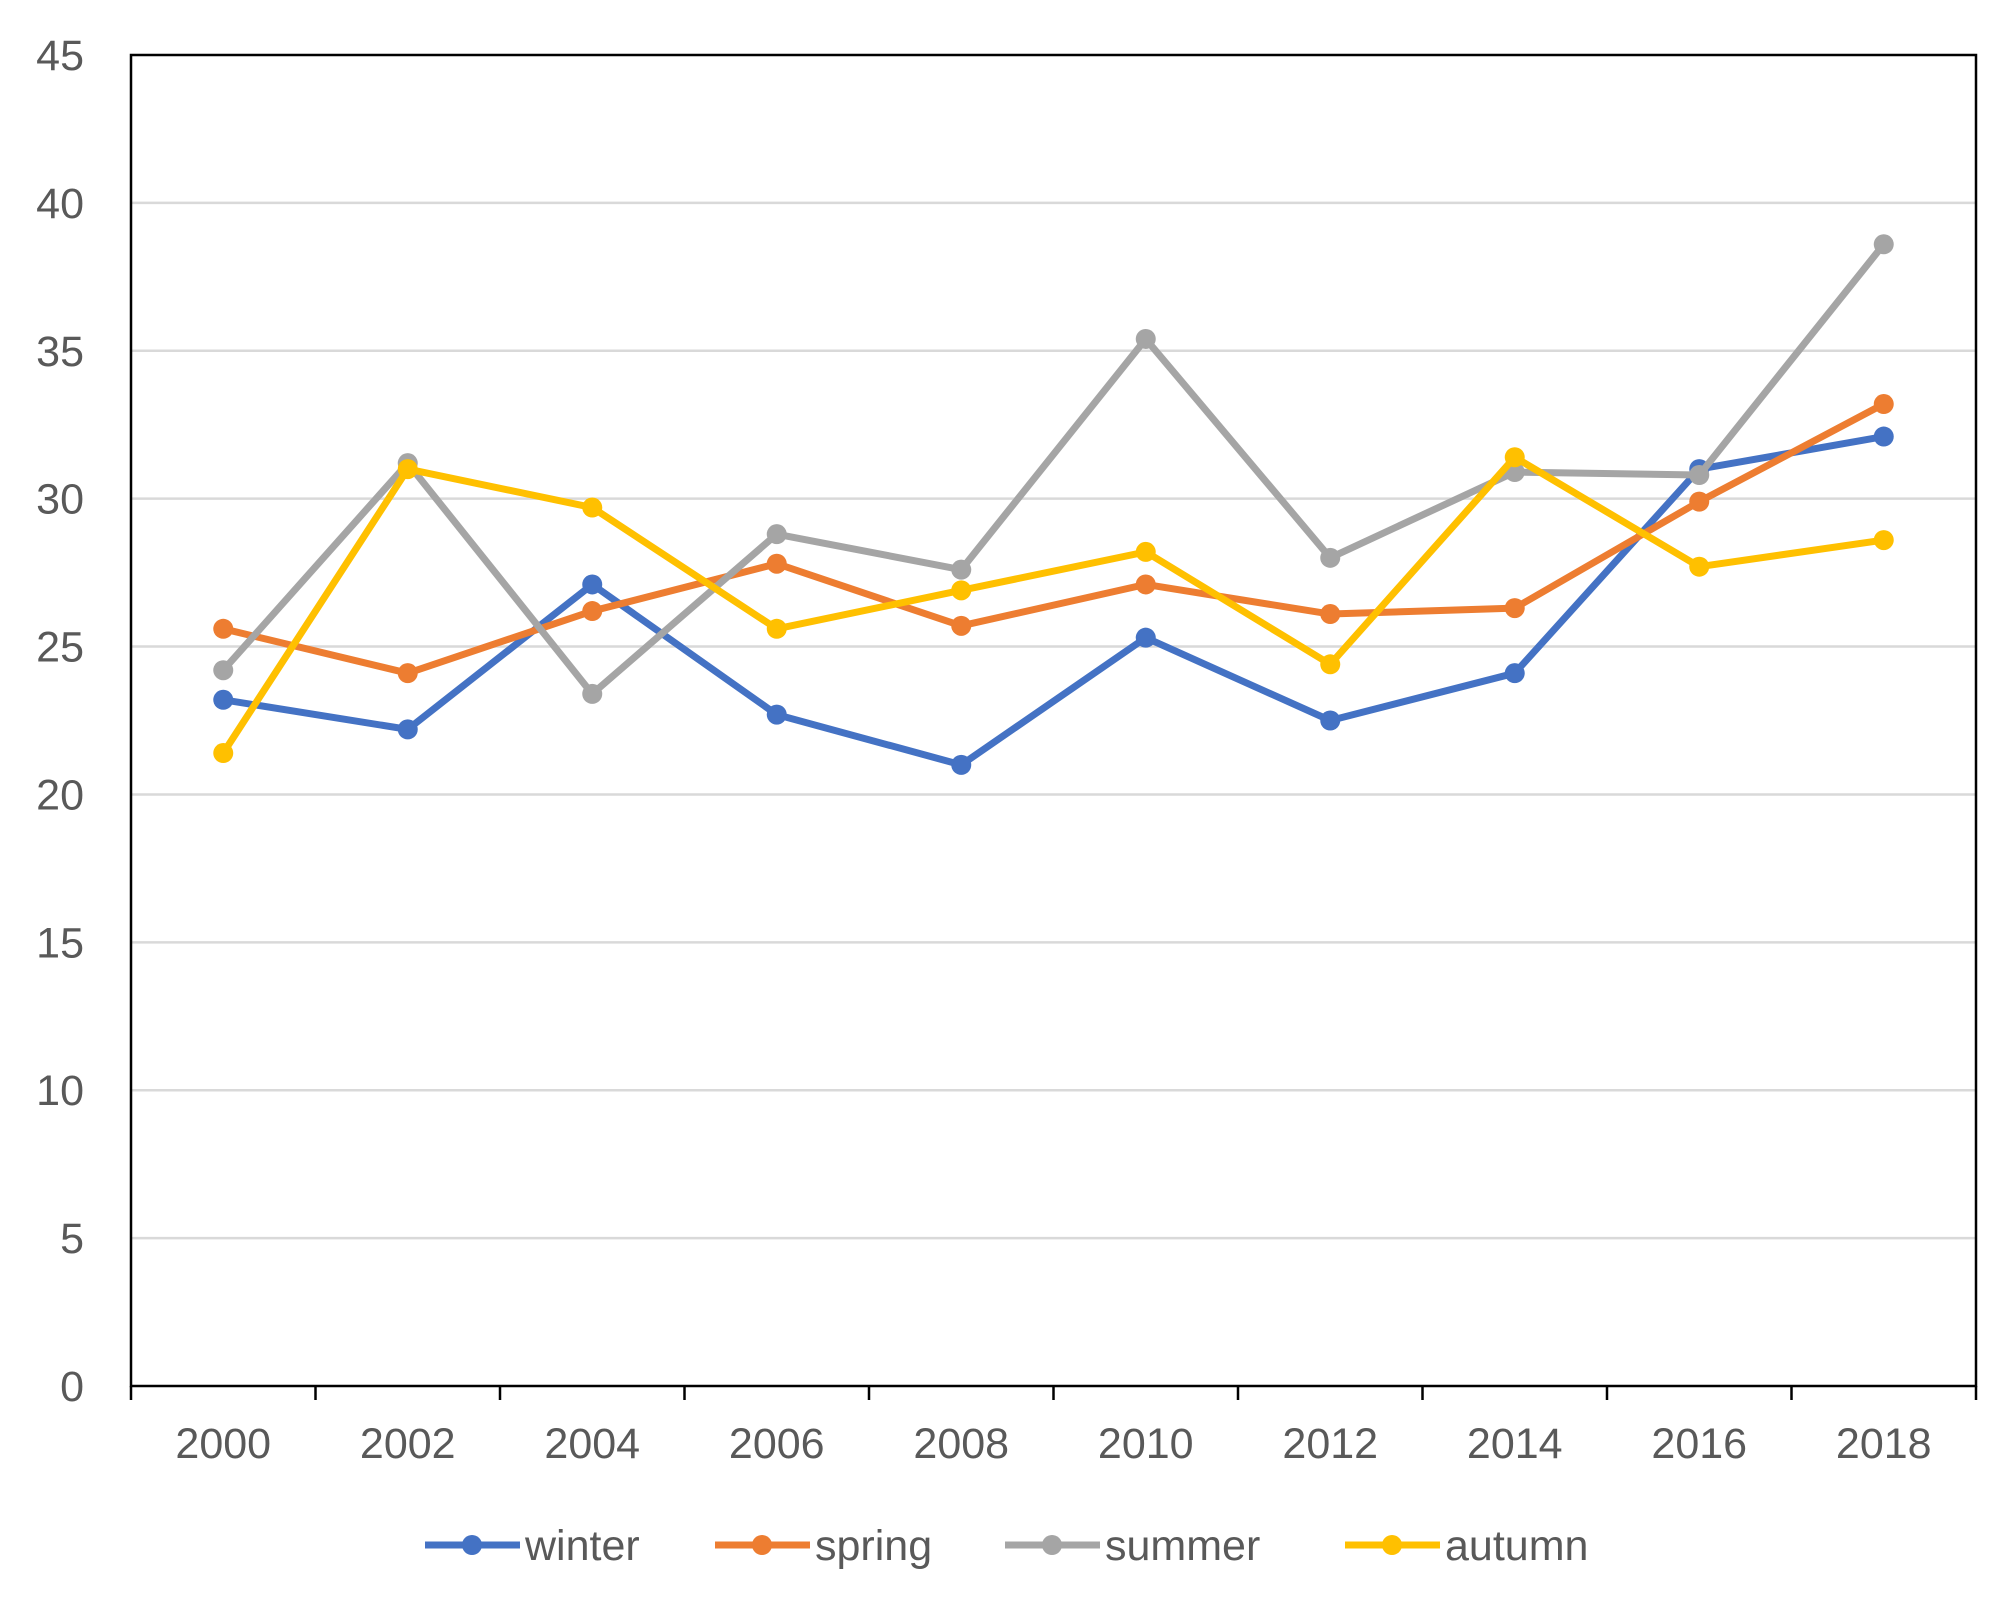  What do you see at coordinates (592, 1444) in the screenshot?
I see `x-tick-label: 2004` at bounding box center [592, 1444].